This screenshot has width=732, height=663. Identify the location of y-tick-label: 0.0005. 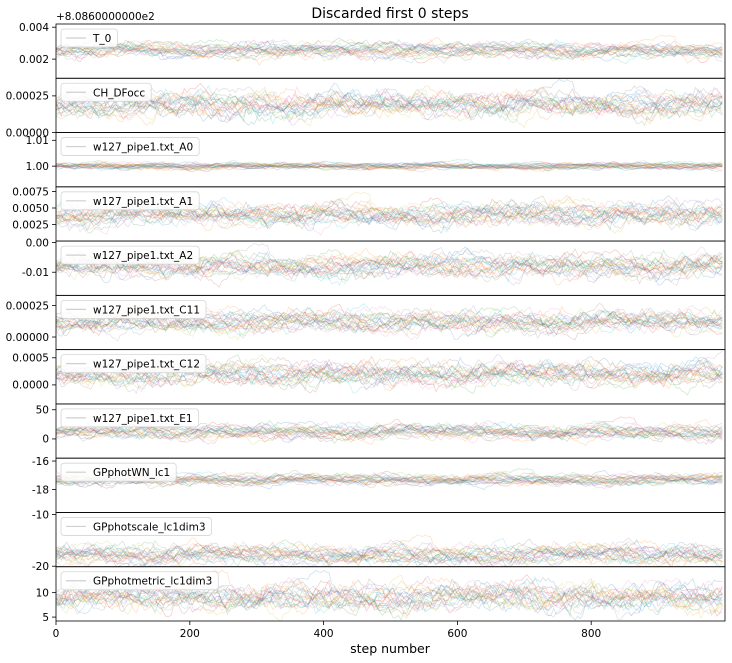
(30, 359).